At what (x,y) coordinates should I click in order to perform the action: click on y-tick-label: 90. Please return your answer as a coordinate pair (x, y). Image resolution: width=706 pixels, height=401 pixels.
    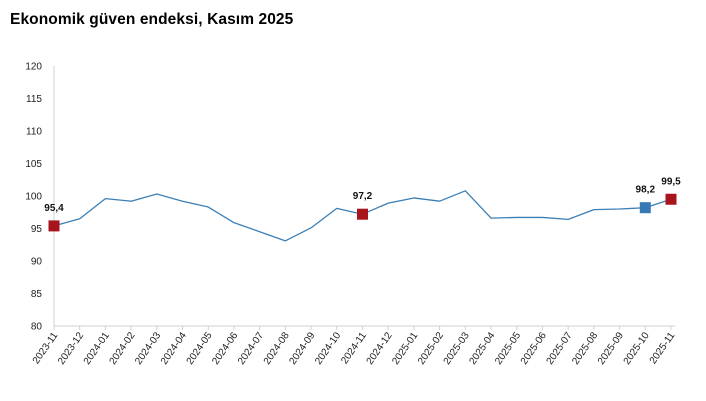
    Looking at the image, I should click on (37, 262).